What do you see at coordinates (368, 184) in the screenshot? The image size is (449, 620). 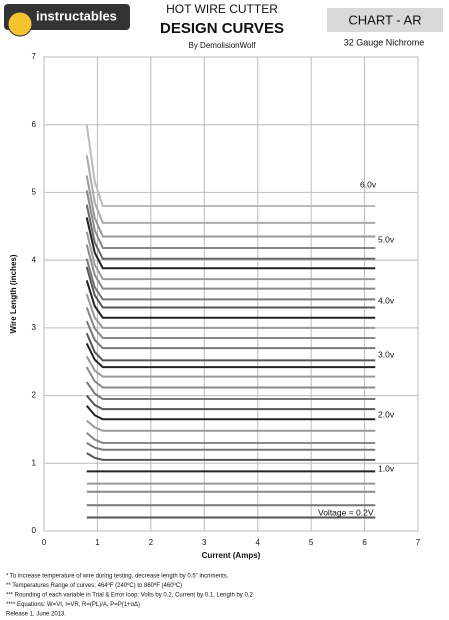 I see `annotation: 6.0v` at bounding box center [368, 184].